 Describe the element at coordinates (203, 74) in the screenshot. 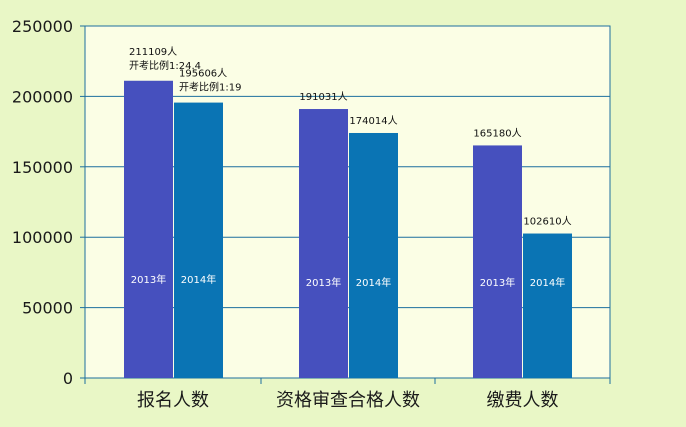

I see `data-label: 195606人` at that location.